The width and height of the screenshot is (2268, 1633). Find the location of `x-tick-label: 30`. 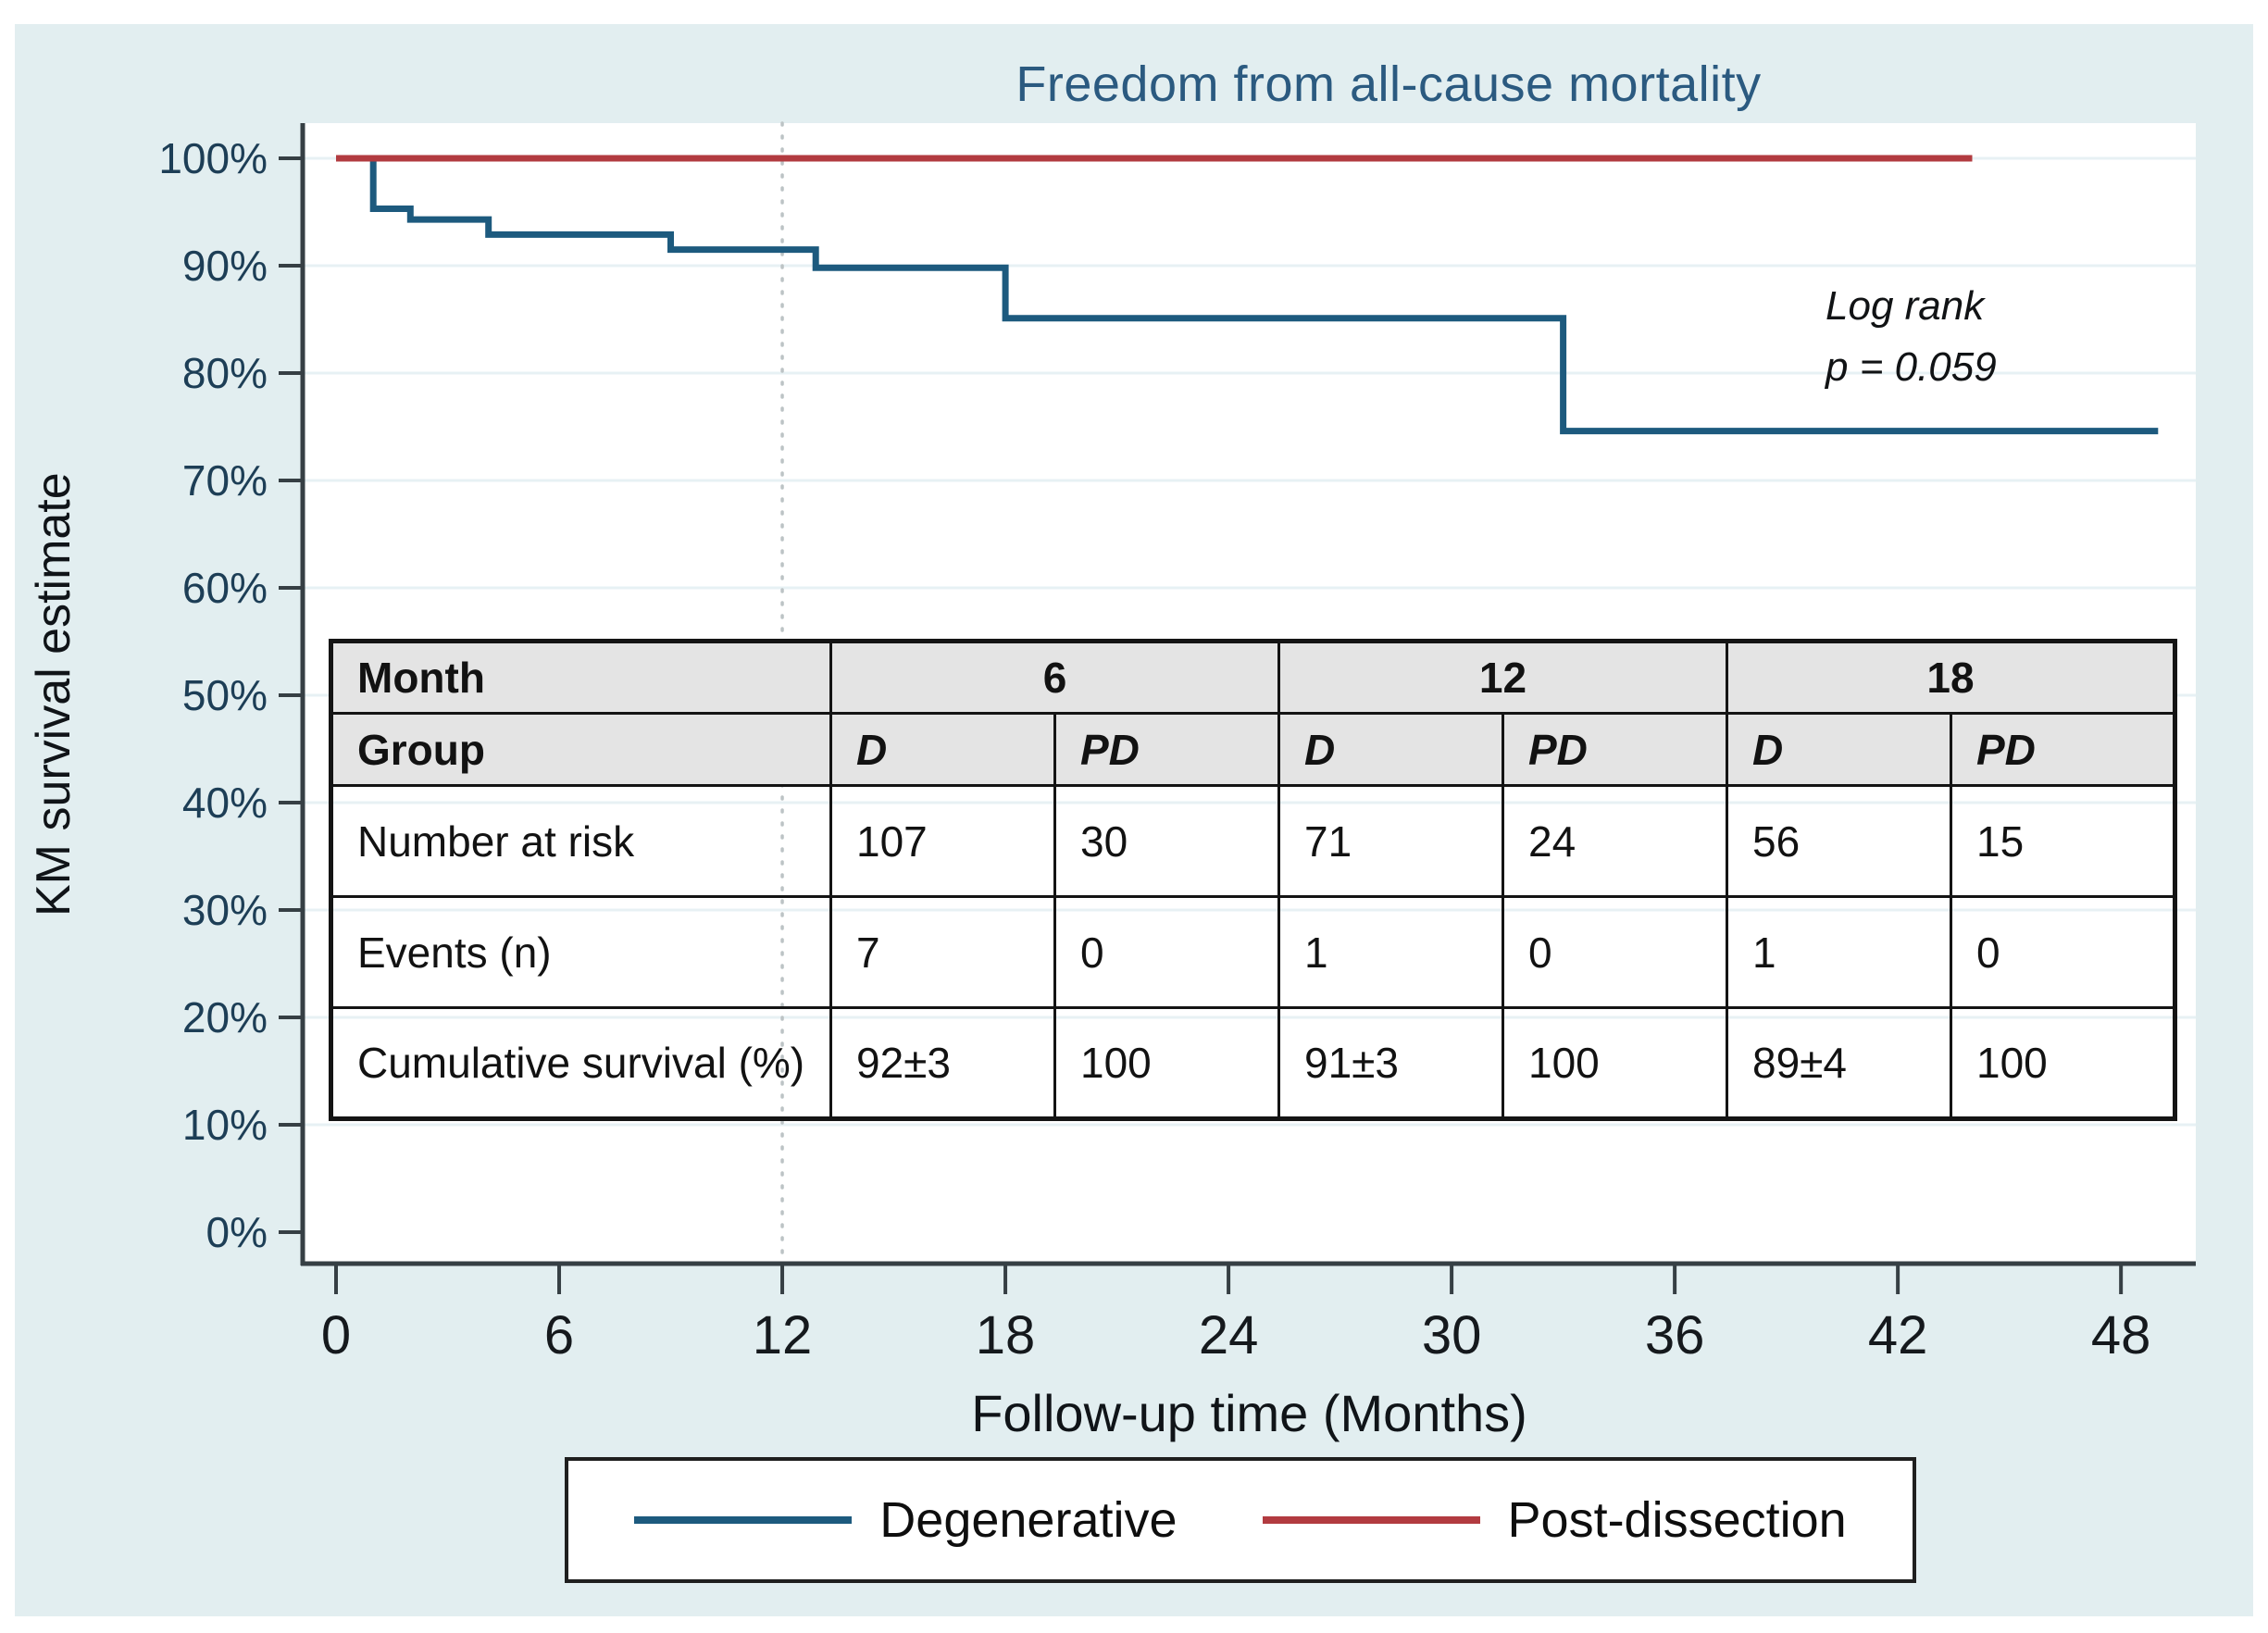

x-tick-label: 30 is located at coordinates (1452, 1335).